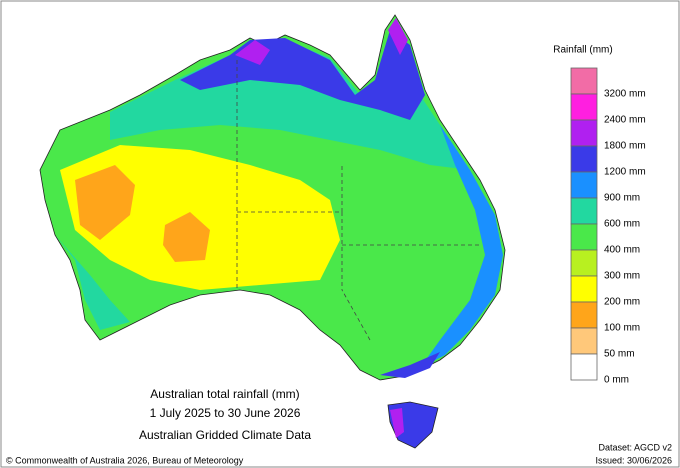 Image resolution: width=680 pixels, height=468 pixels. I want to click on legend-label: 400 mm, so click(622, 250).